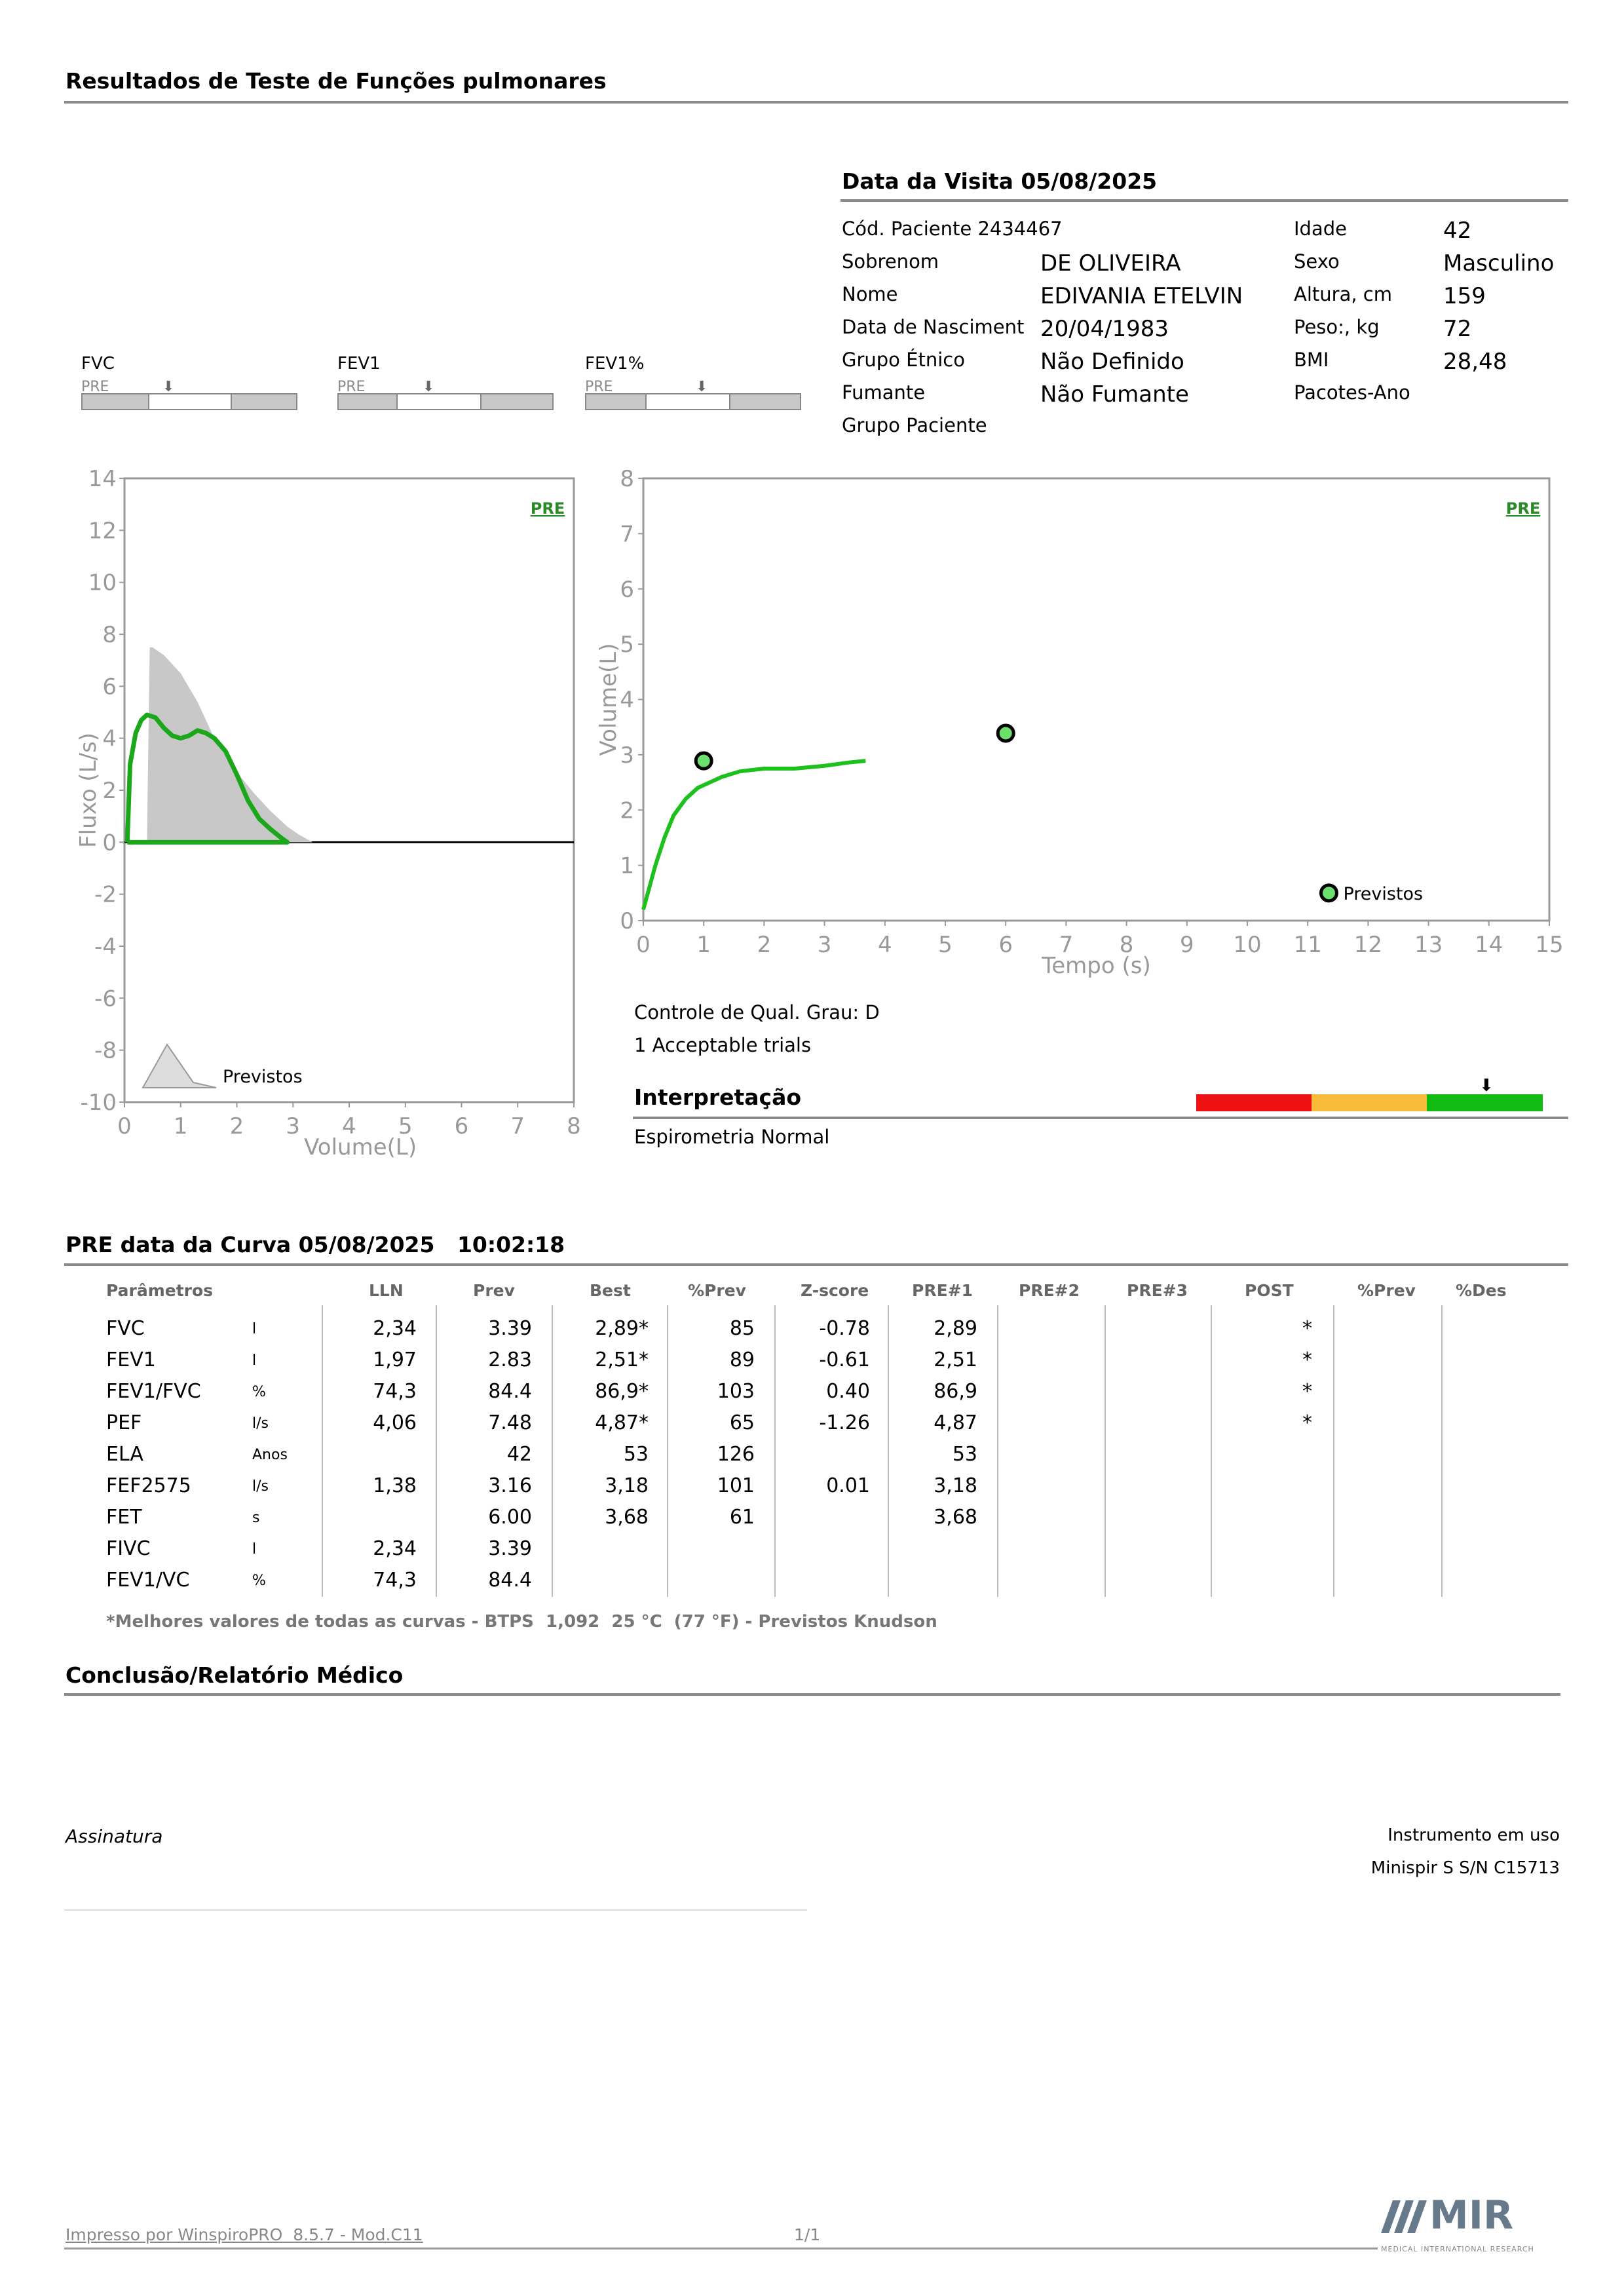 Image resolution: width=1624 pixels, height=2296 pixels. Describe the element at coordinates (1317, 261) in the screenshot. I see `sex-label: Sexo` at that location.